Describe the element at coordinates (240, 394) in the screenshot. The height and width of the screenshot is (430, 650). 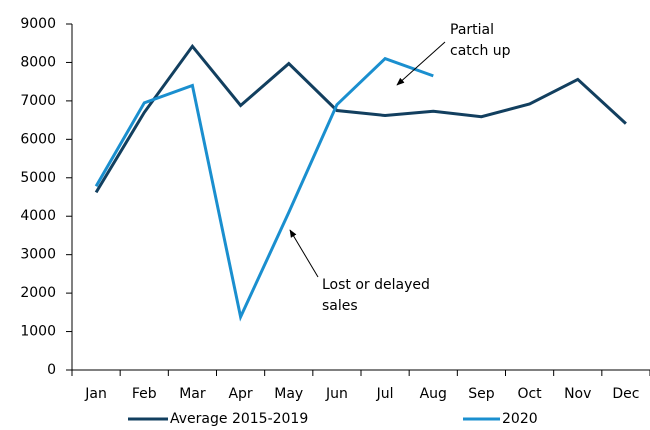
I see `x-tick-label: Apr` at that location.